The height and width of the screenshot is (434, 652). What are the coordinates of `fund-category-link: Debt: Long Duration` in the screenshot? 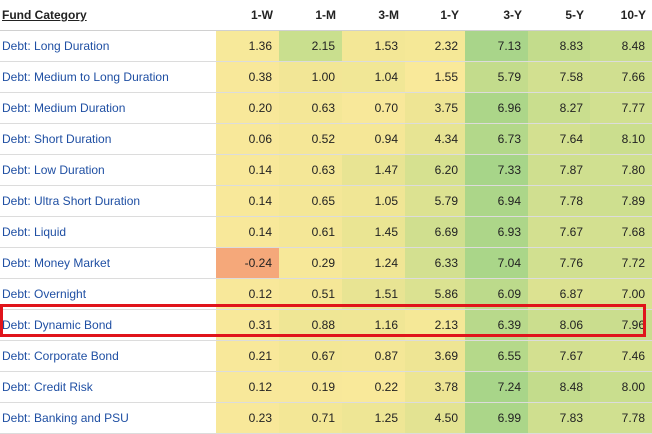 It's located at (108, 46).